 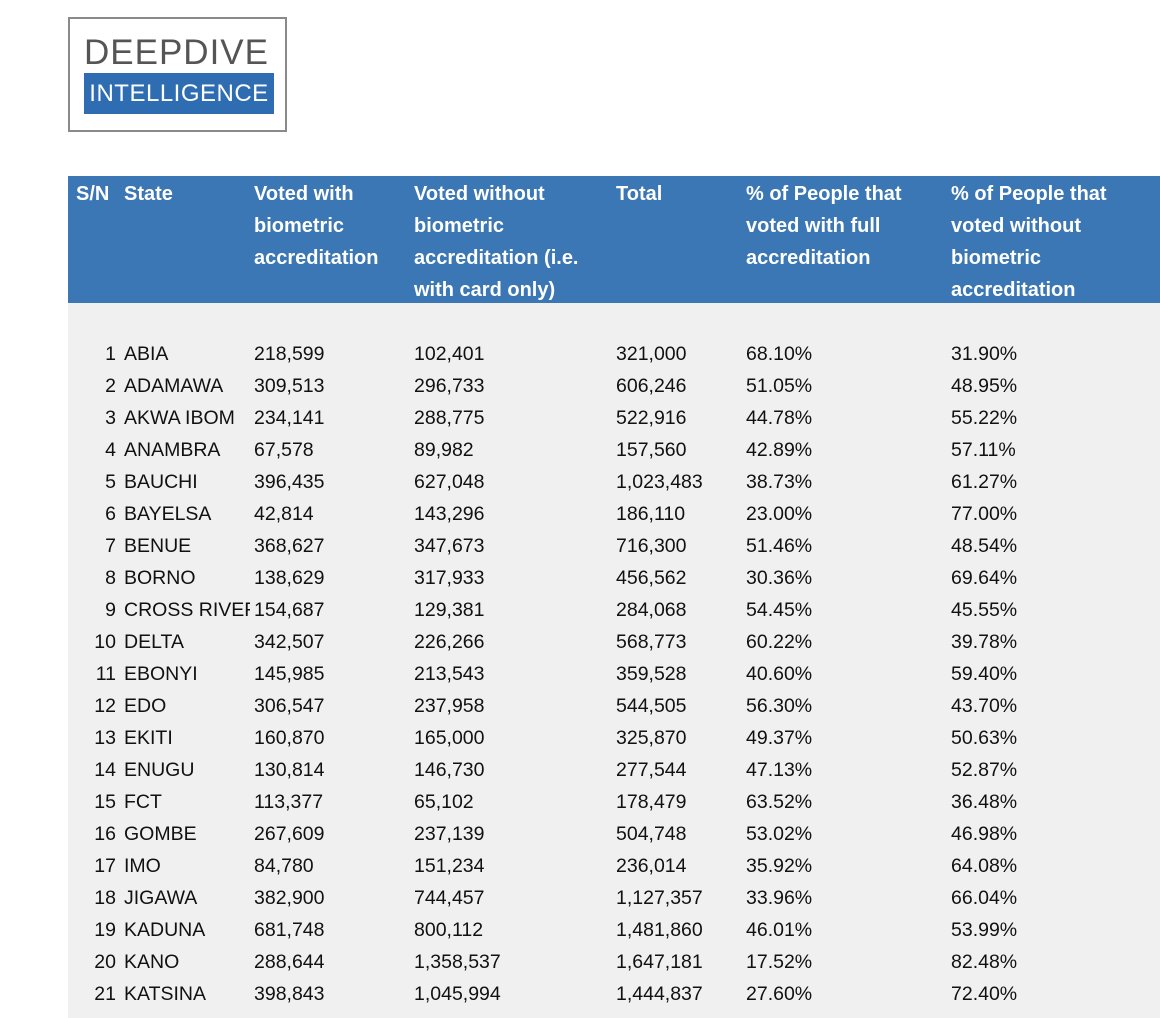 What do you see at coordinates (449, 738) in the screenshot?
I see `cell: 165,000` at bounding box center [449, 738].